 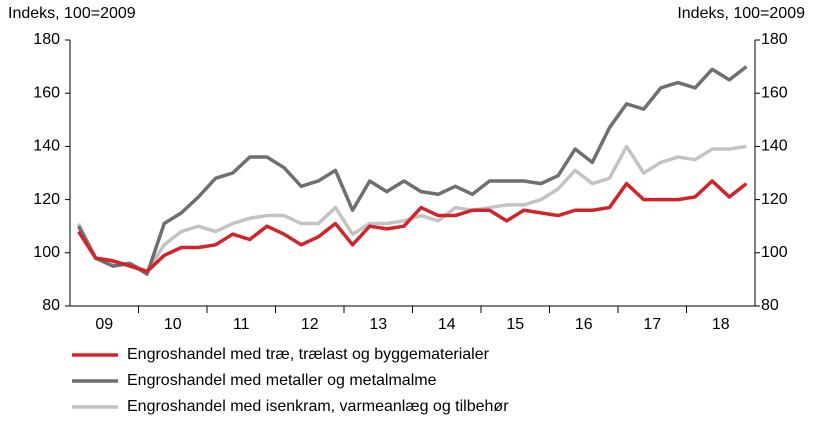 What do you see at coordinates (72, 13) in the screenshot?
I see `y-axis-label: Indeks, 100=2009` at bounding box center [72, 13].